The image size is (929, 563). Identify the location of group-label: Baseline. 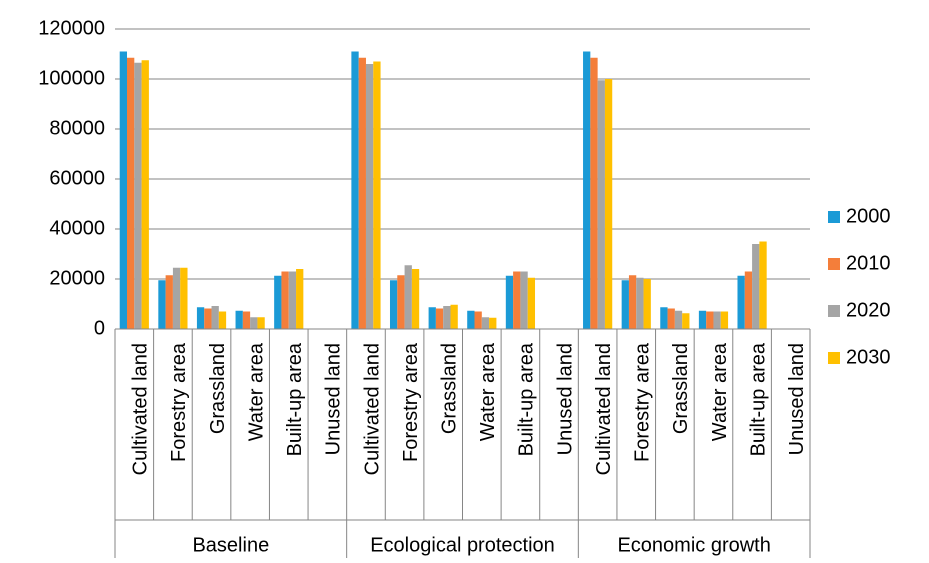
(230, 545).